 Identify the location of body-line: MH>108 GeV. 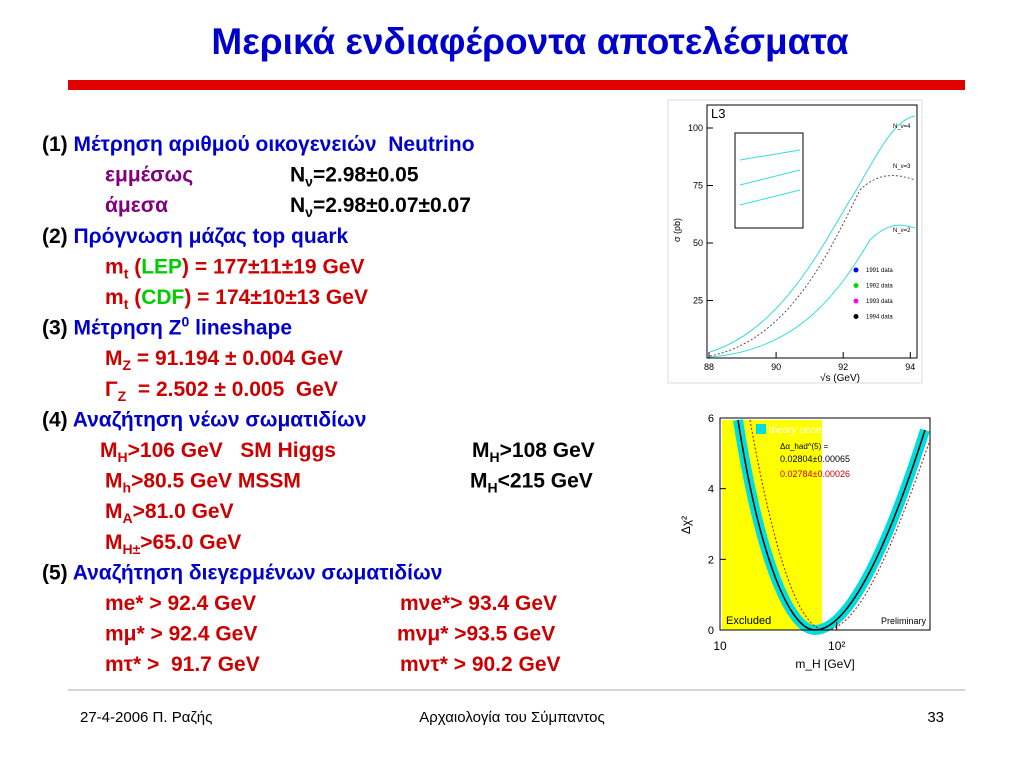
(533, 452).